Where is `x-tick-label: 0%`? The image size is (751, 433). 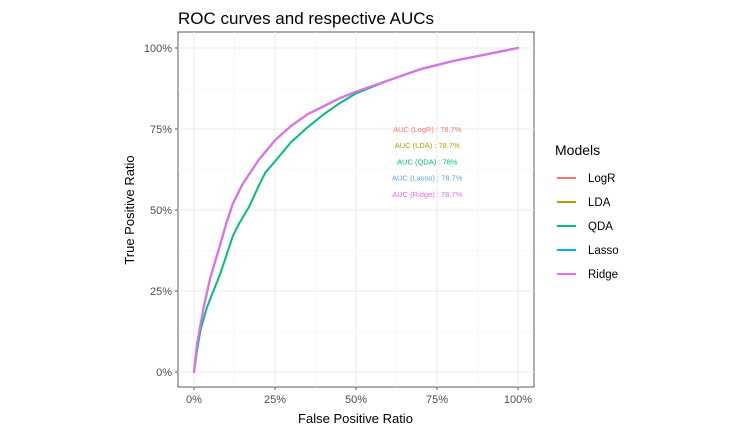
x-tick-label: 0% is located at coordinates (194, 400).